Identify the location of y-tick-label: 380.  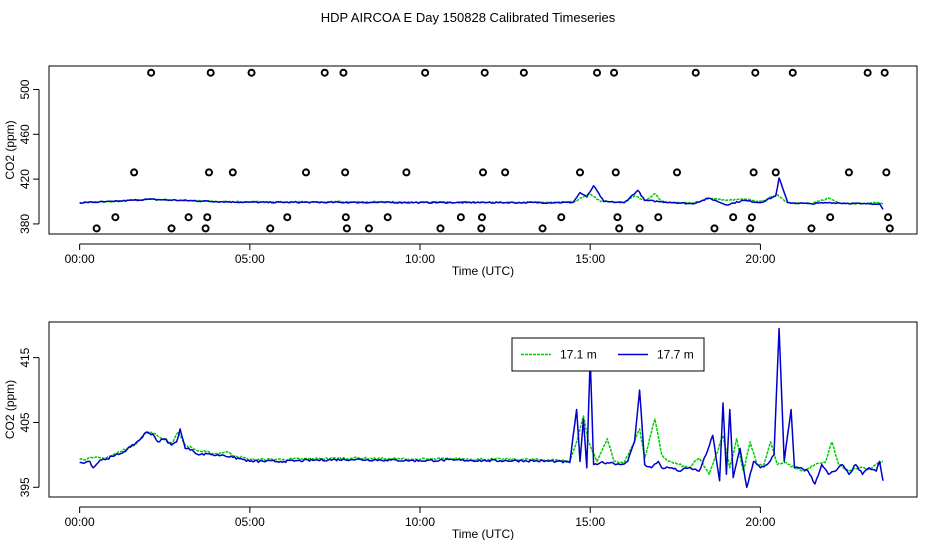
(25, 224).